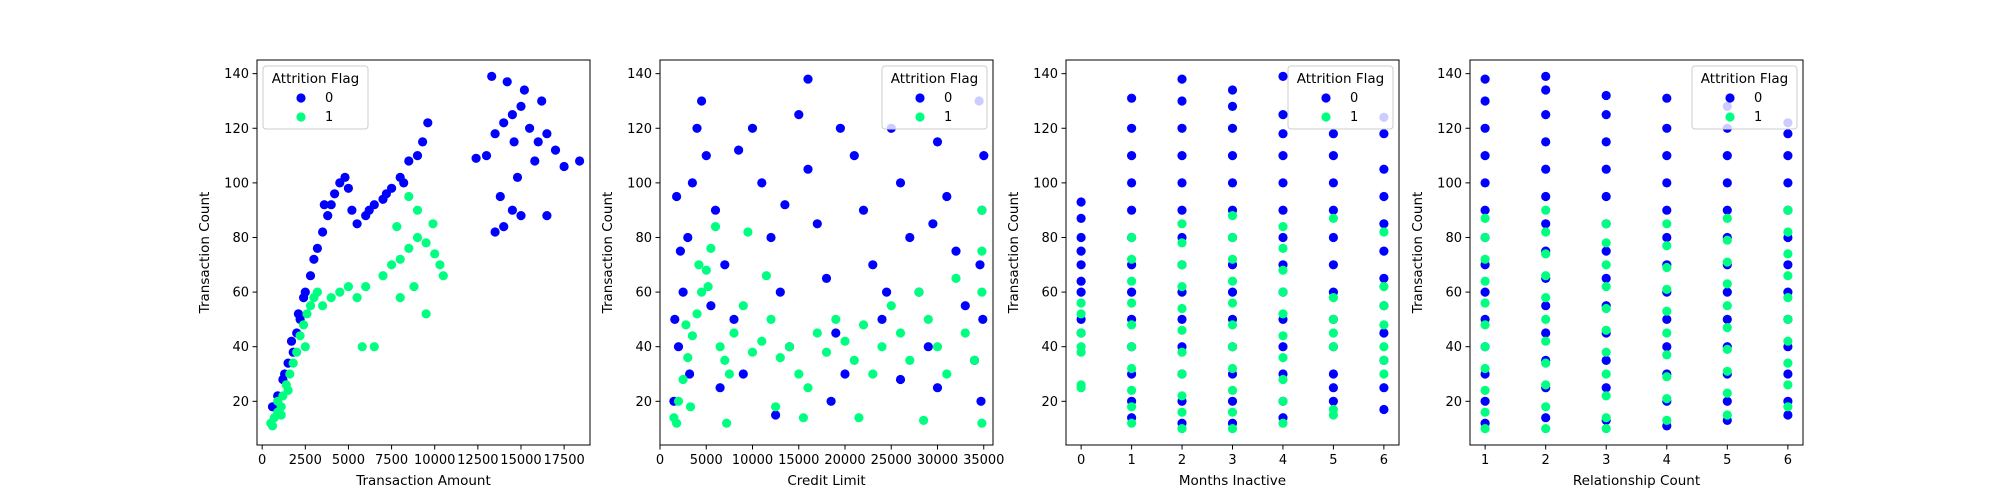  Describe the element at coordinates (262, 460) in the screenshot. I see `x-tick-label: 0` at that location.